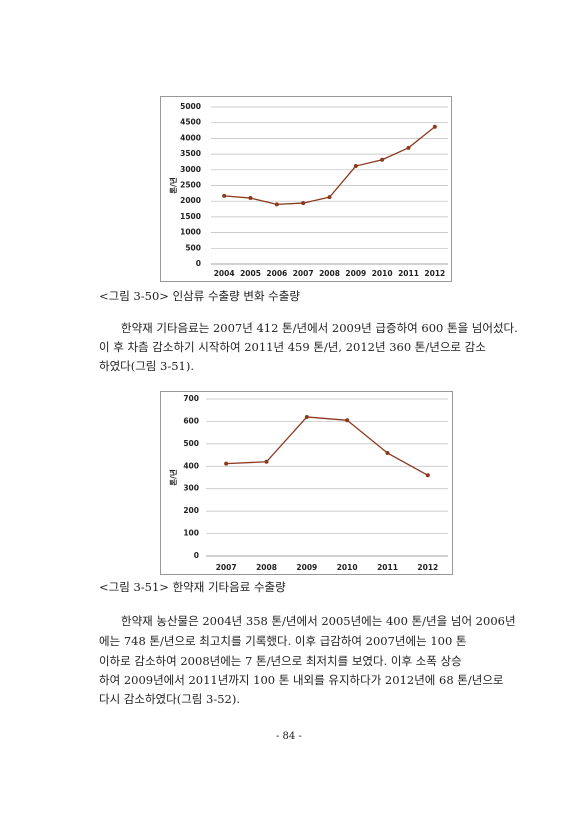 The image size is (588, 840). Describe the element at coordinates (190, 137) in the screenshot. I see `y-tick-label: 4000` at that location.